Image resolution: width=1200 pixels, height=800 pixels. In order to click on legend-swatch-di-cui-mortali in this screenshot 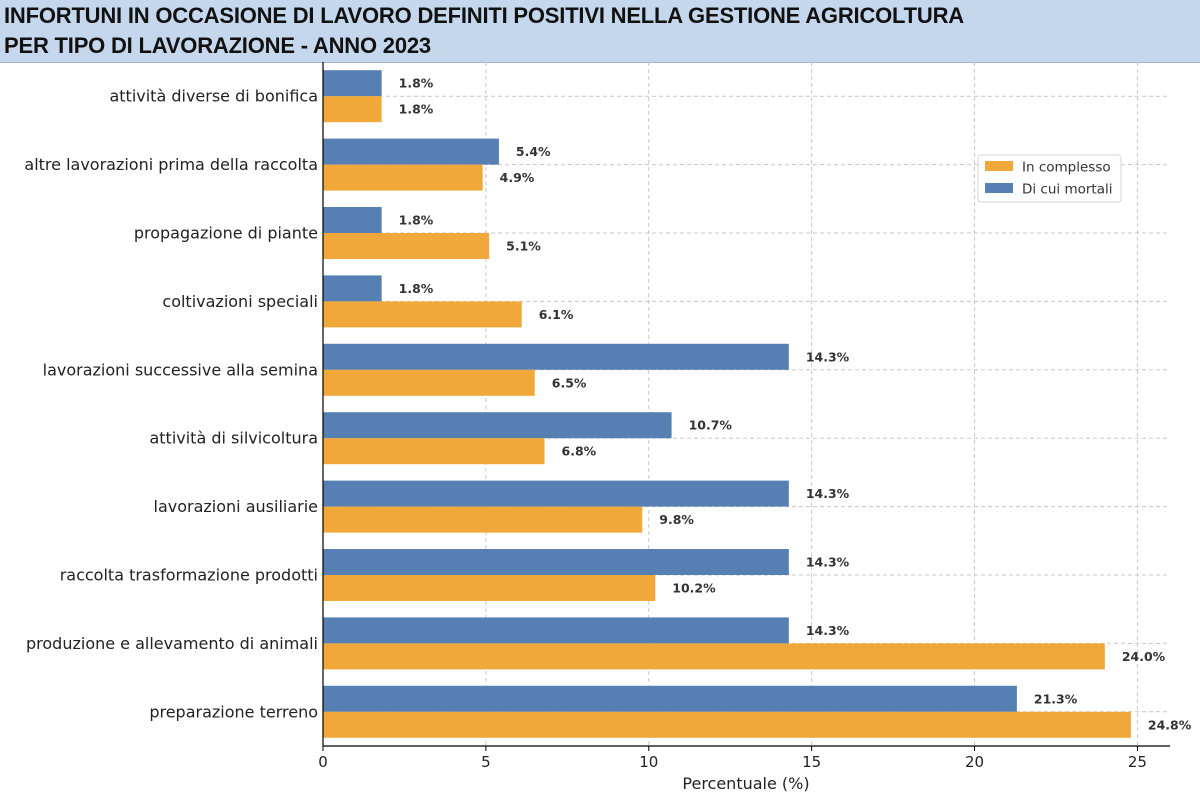, I will do `click(999, 188)`.